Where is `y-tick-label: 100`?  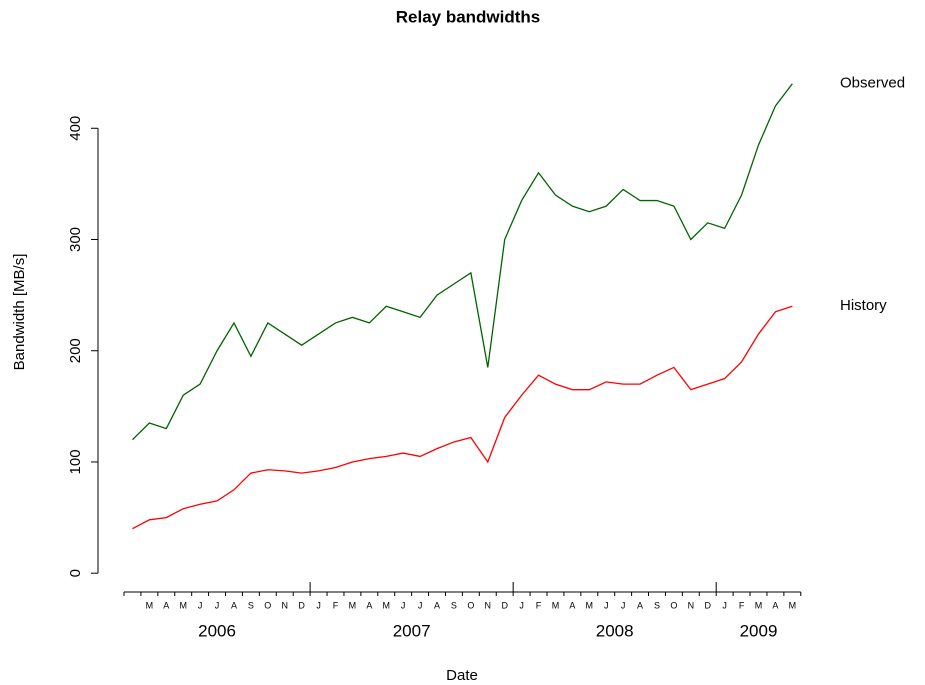
y-tick-label: 100 is located at coordinates (75, 461).